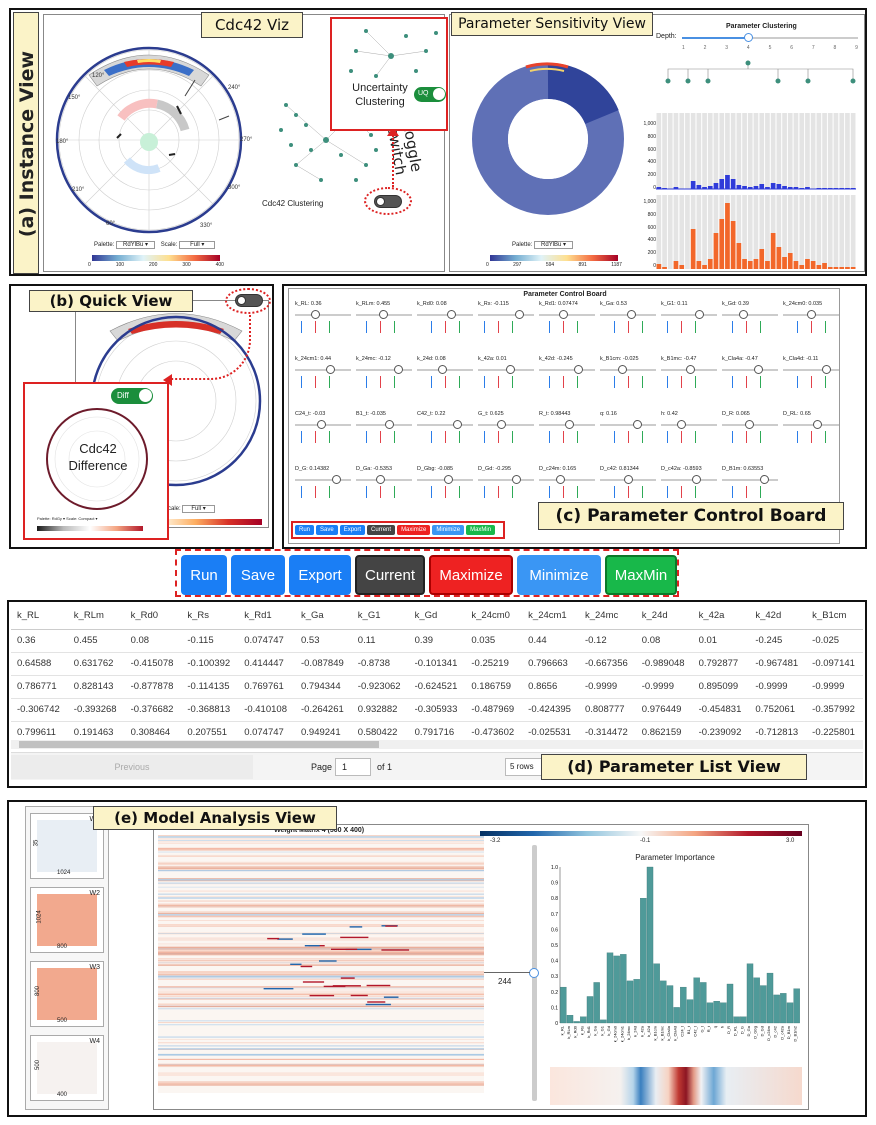  I want to click on current-button: Current, so click(390, 575).